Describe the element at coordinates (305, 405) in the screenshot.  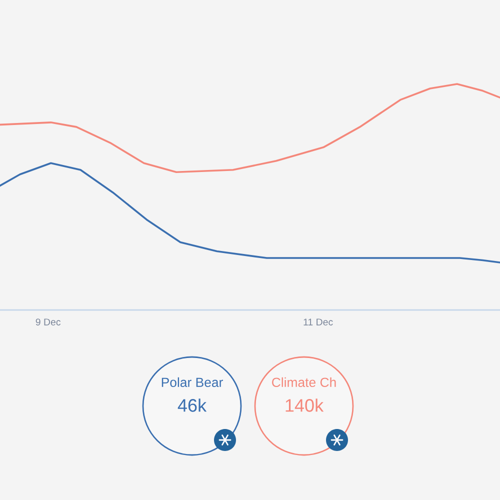
I see `text: 140k` at that location.